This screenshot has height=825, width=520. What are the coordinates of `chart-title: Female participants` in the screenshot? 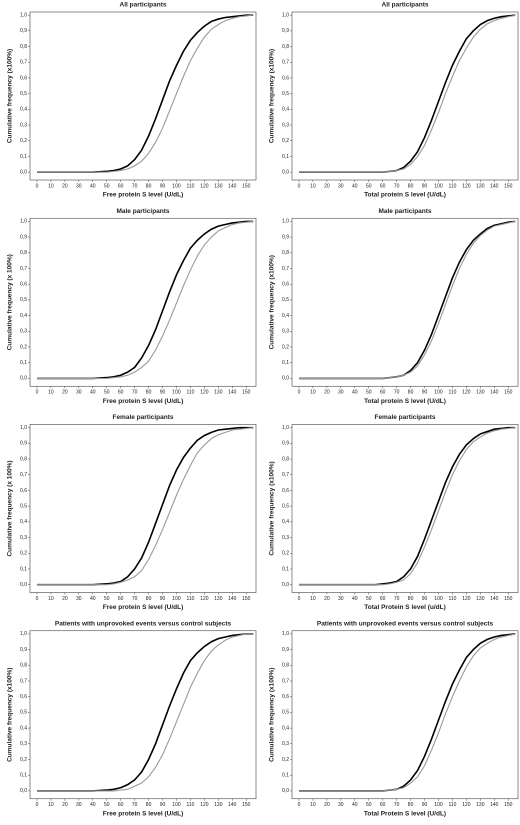 It's located at (404, 417).